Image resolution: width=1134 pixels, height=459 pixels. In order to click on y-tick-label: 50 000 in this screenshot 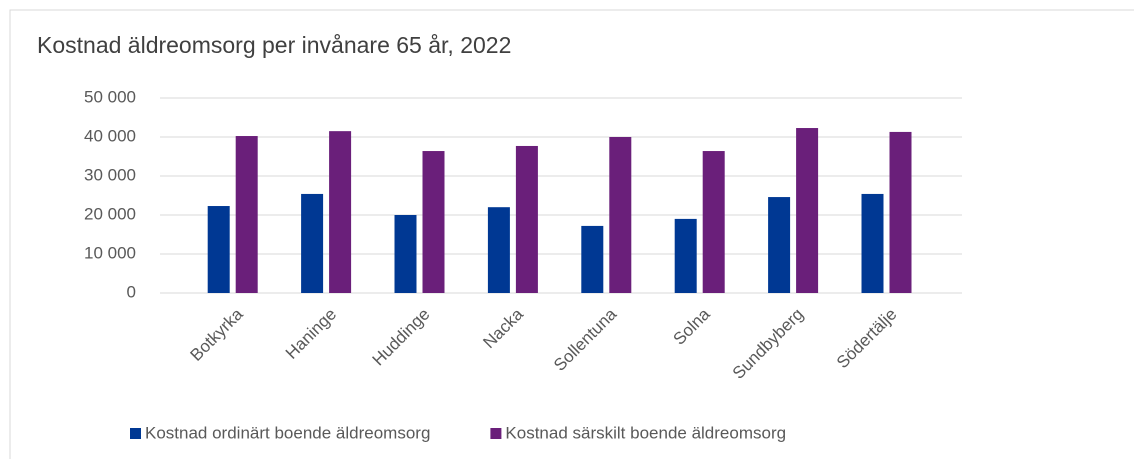, I will do `click(110, 96)`.